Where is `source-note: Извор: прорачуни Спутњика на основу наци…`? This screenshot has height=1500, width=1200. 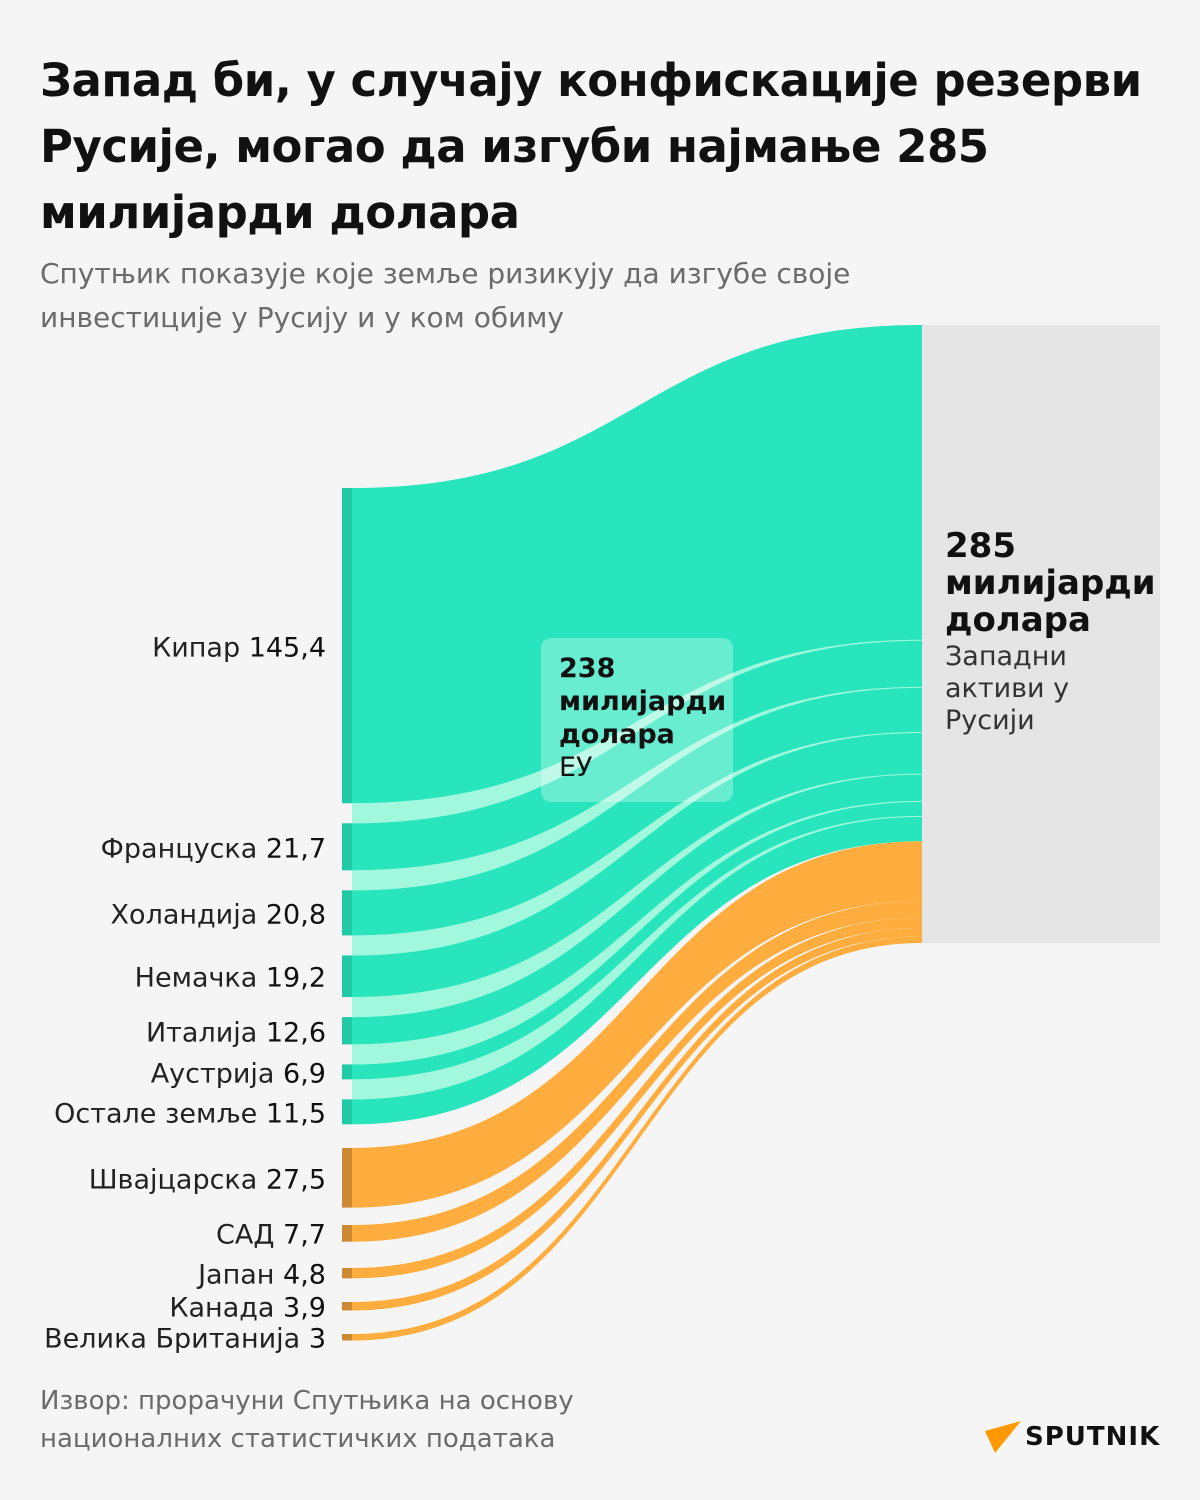
source-note: Извор: прорачуни Спутњика на основу наци… is located at coordinates (307, 1420).